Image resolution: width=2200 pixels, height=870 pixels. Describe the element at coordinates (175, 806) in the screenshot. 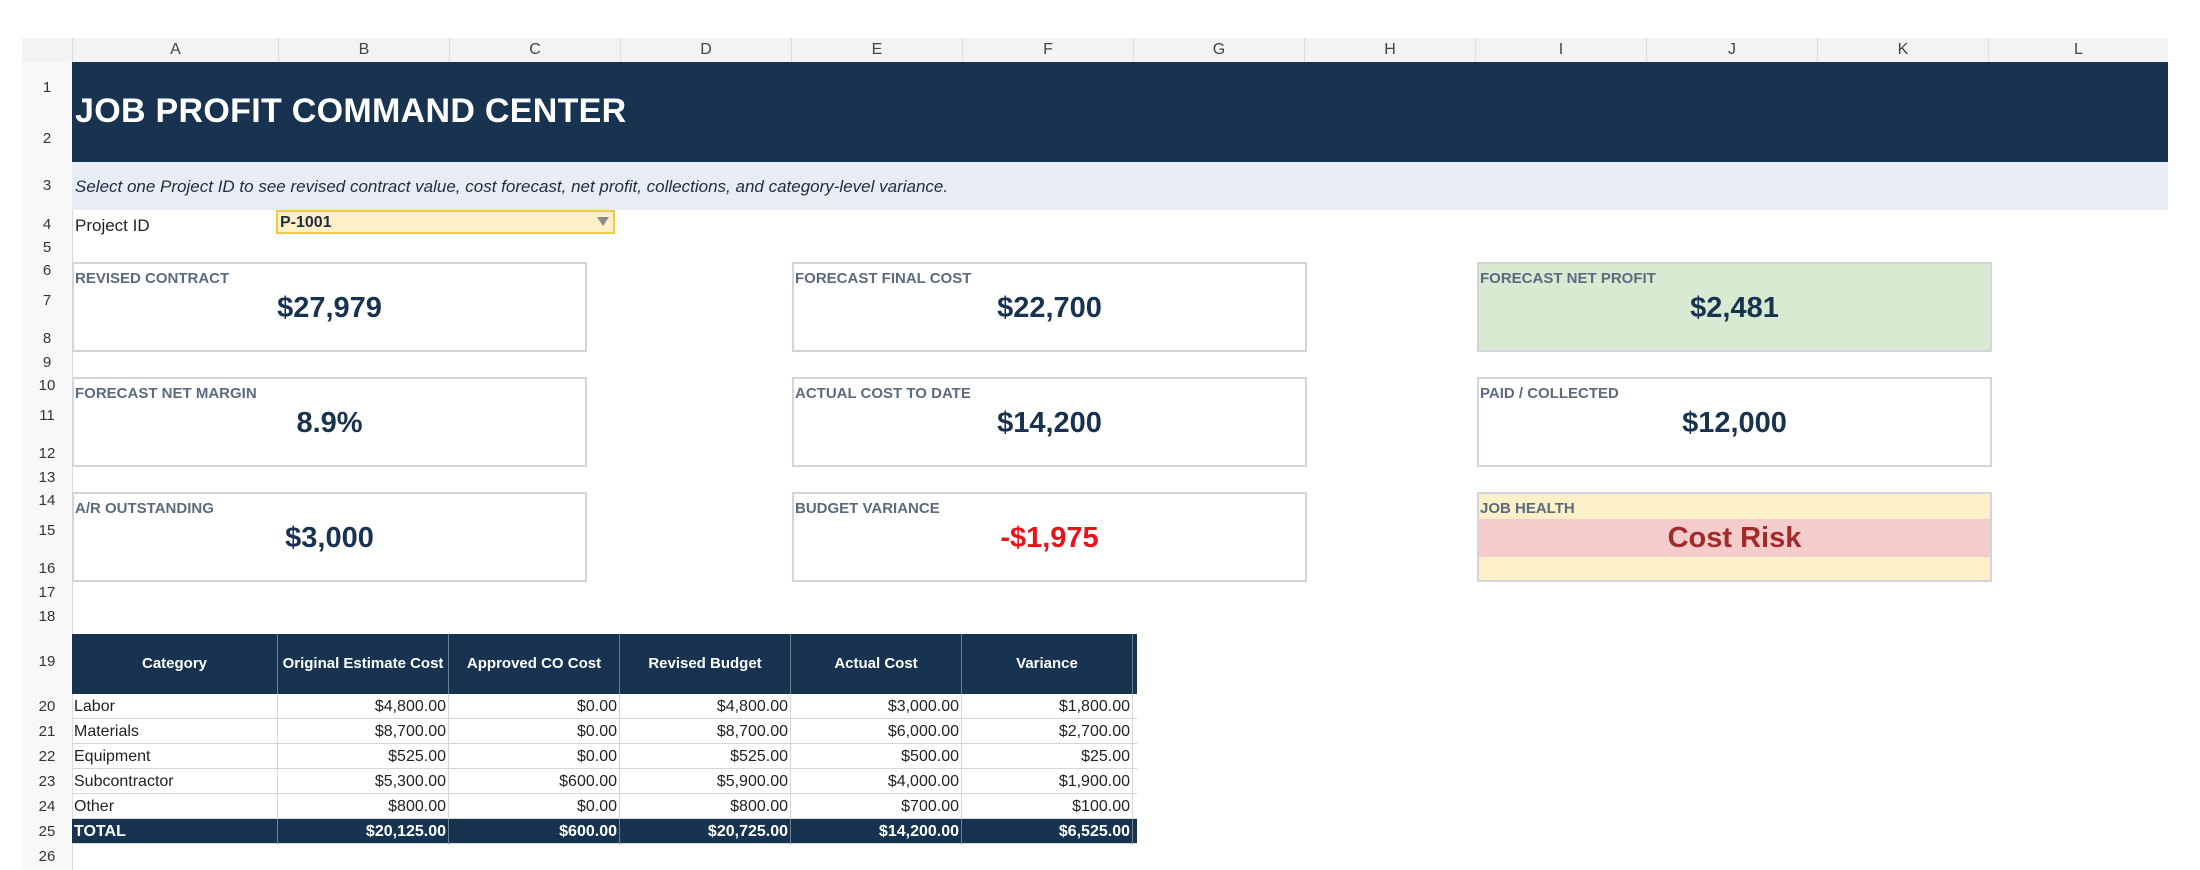

I see `table-cell: Other` at that location.